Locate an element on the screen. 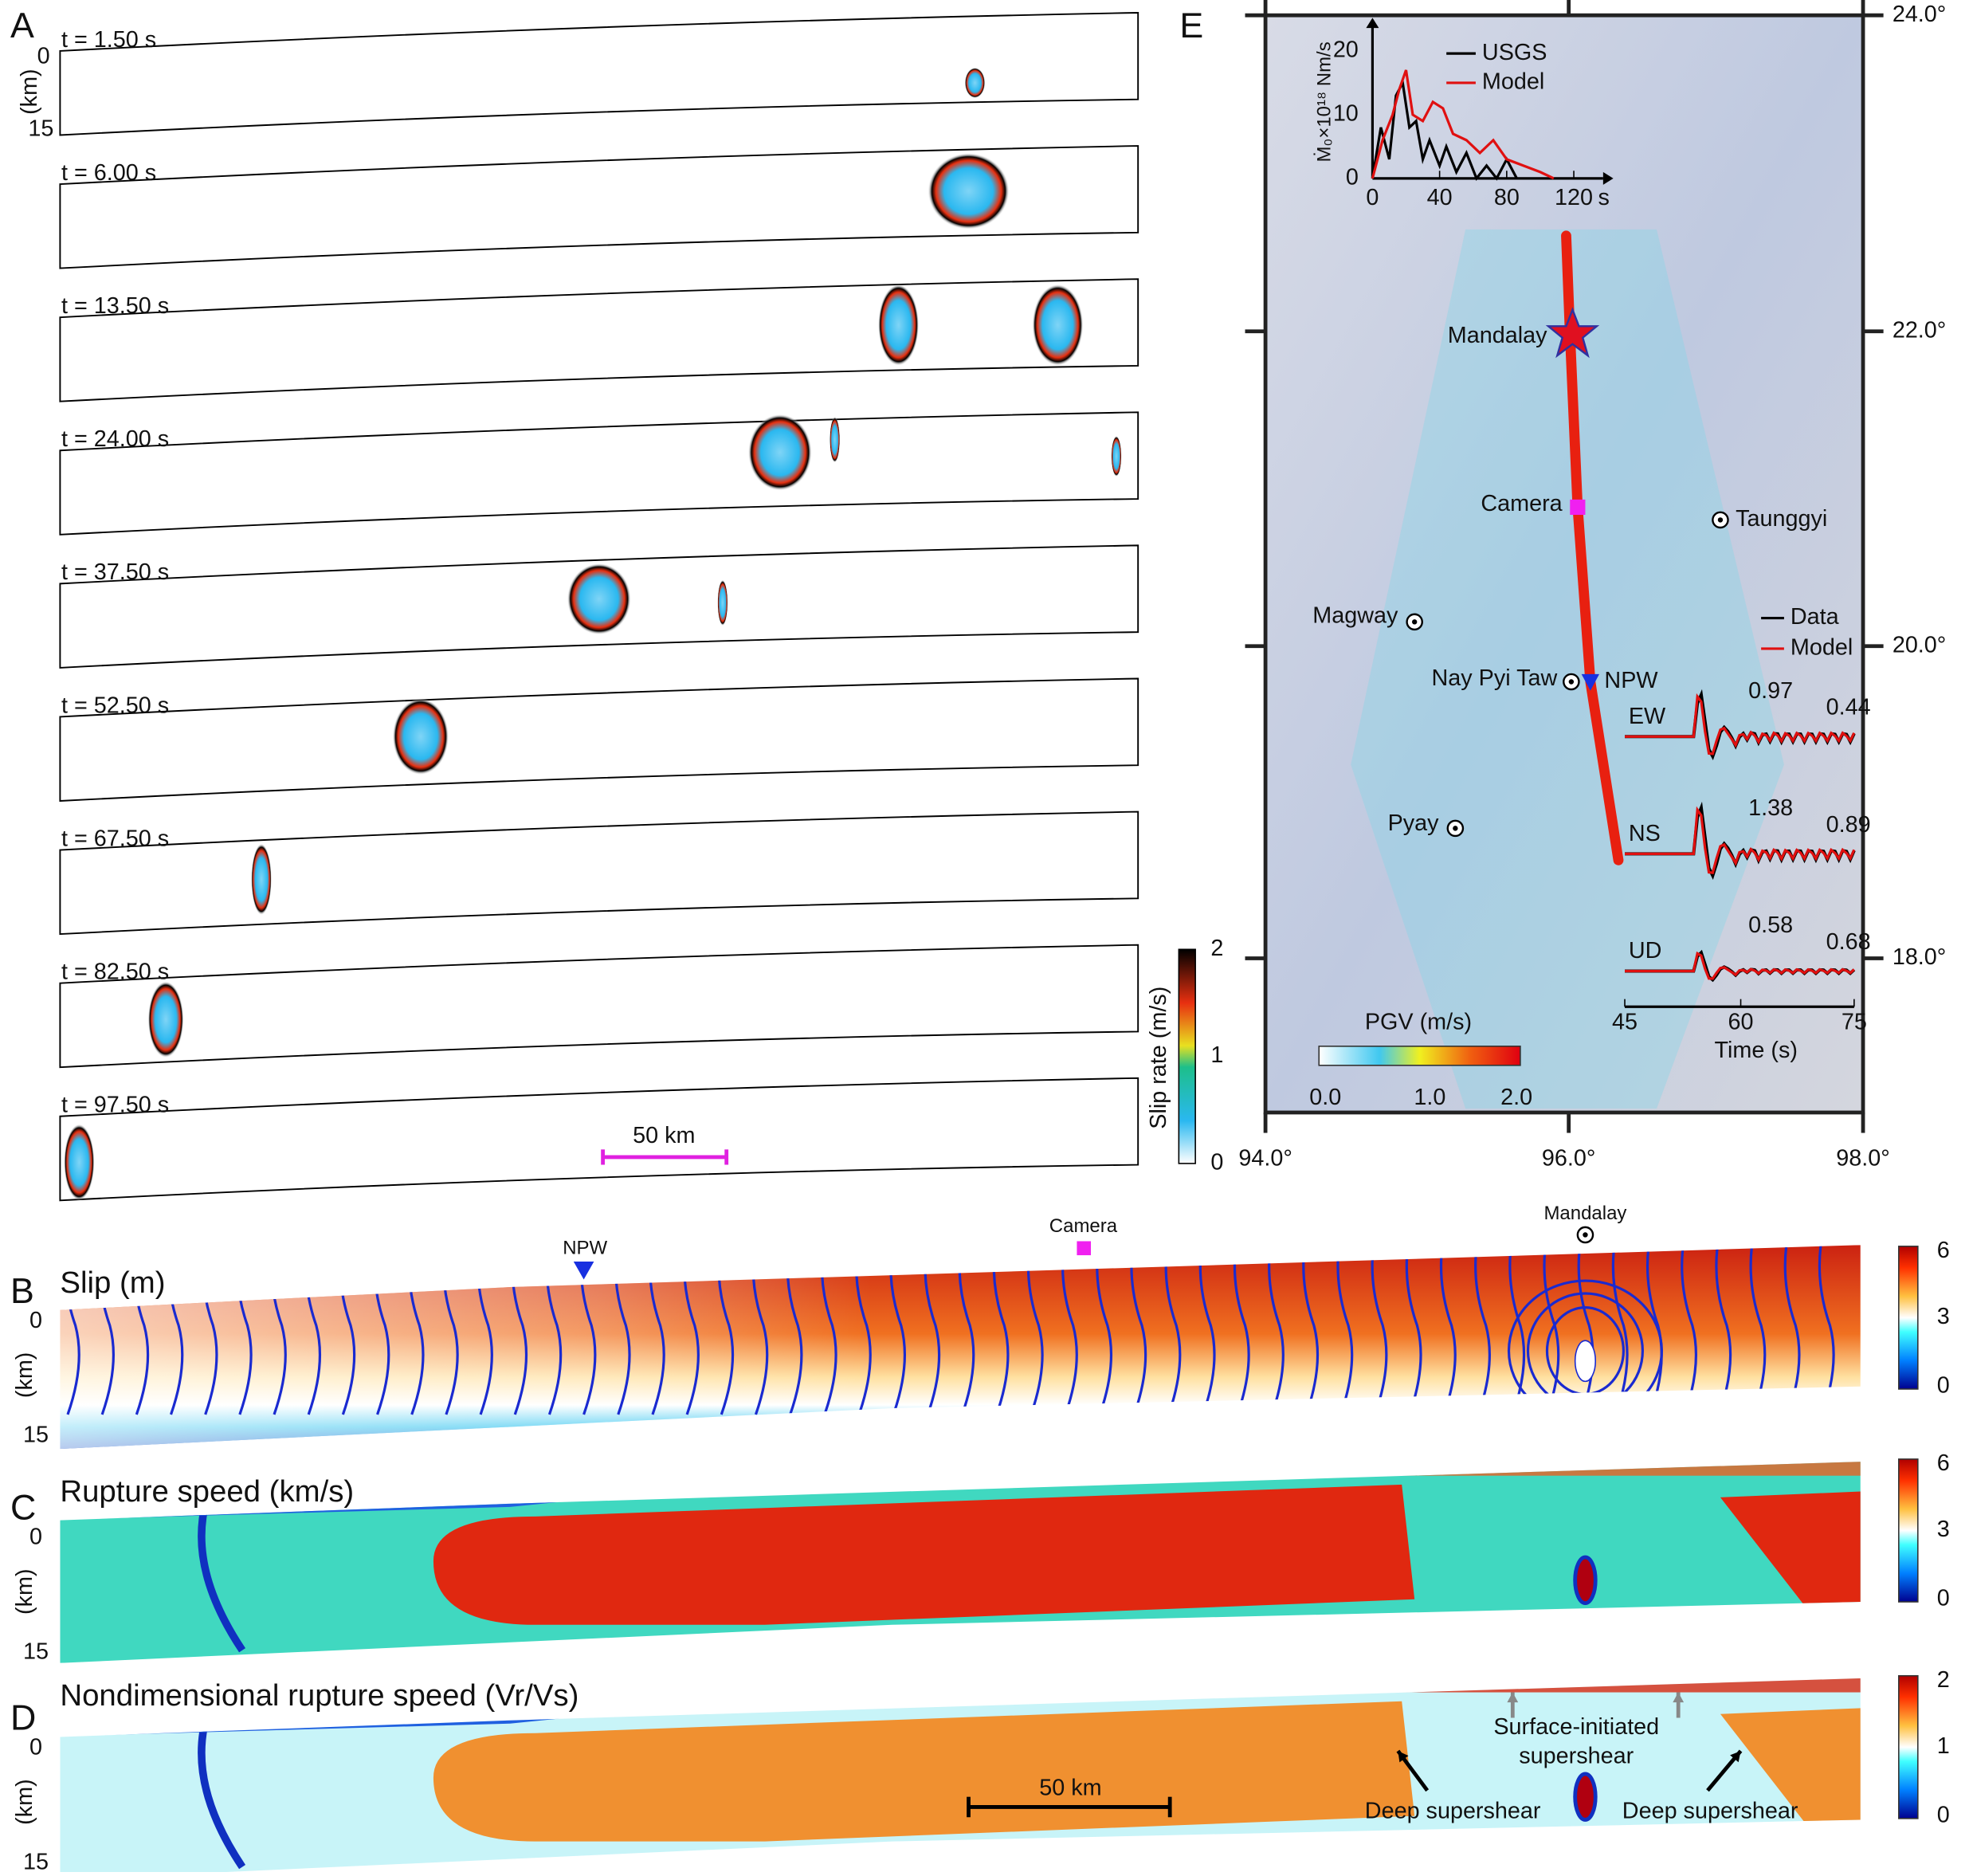  time-label: t = 82.50 s is located at coordinates (115, 971).